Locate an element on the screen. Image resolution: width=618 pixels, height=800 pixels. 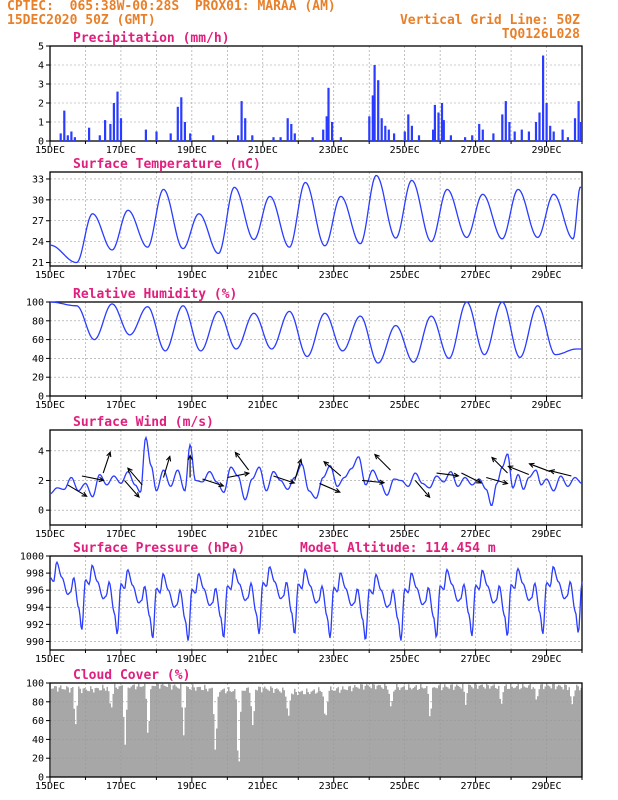
pres-ytick-label: 992 is located at coordinates (35, 625).